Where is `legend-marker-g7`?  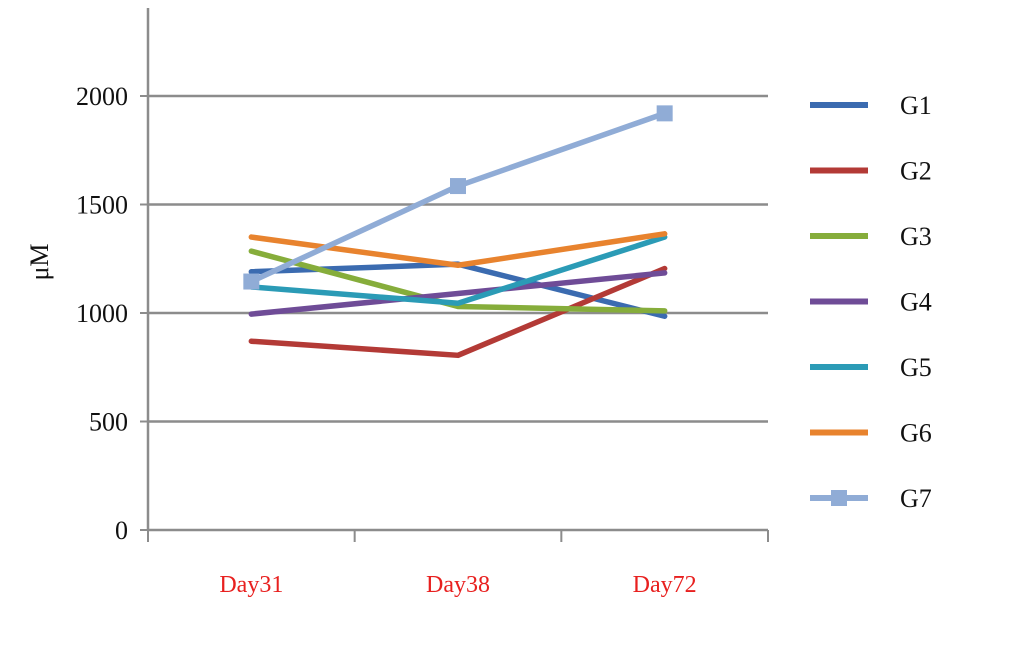 legend-marker-g7 is located at coordinates (839, 498).